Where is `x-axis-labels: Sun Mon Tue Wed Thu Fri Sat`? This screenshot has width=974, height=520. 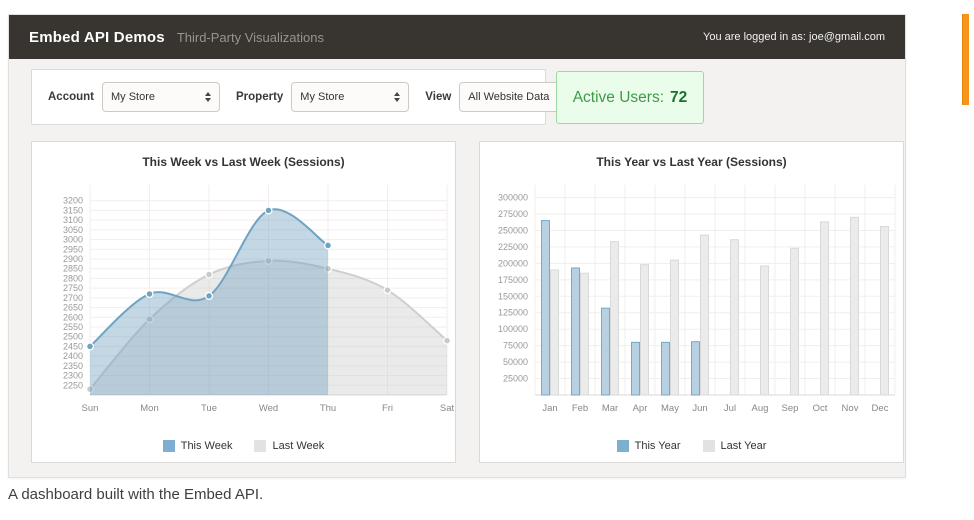
x-axis-labels: Sun Mon Tue Wed Thu Fri Sat is located at coordinates (268, 408).